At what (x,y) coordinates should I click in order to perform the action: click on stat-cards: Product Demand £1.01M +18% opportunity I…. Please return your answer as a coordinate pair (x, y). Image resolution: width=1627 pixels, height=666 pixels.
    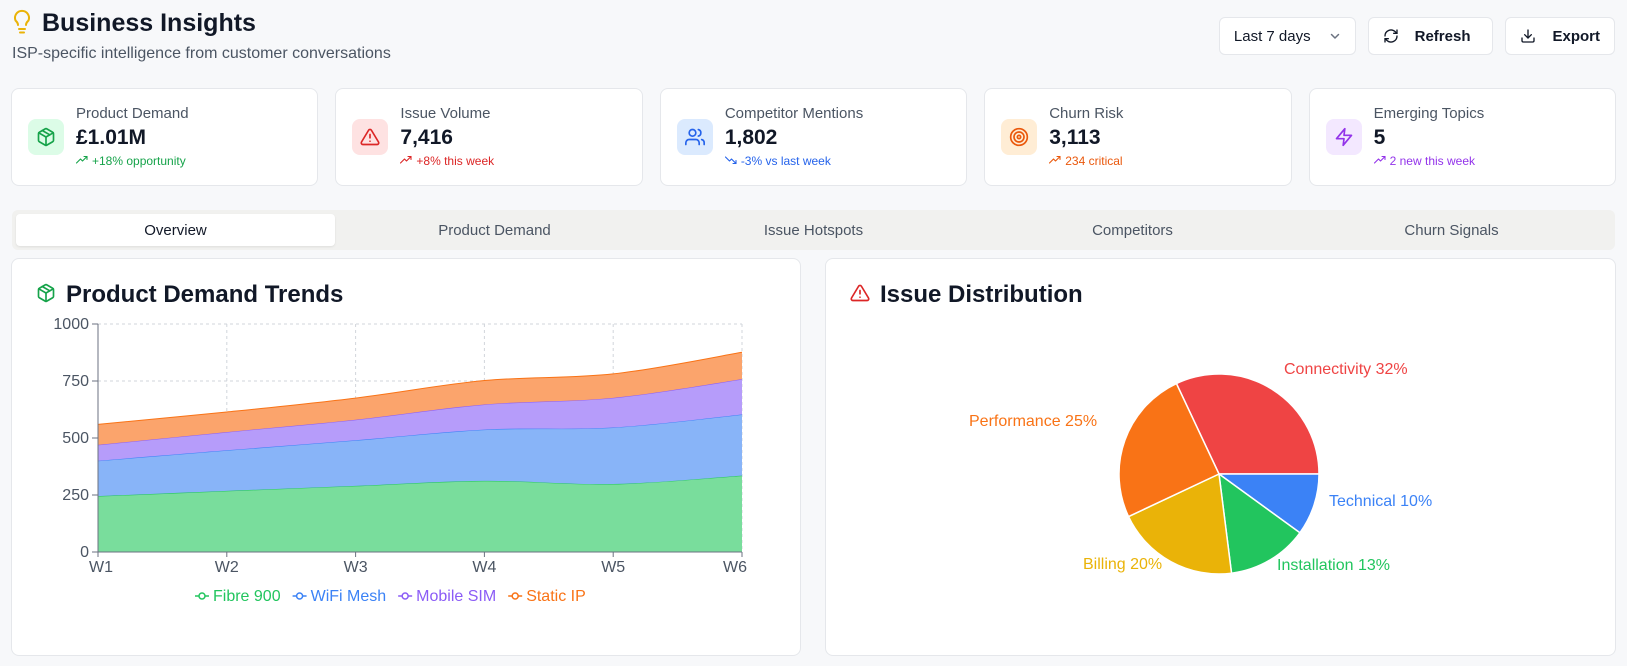
    Looking at the image, I should click on (814, 137).